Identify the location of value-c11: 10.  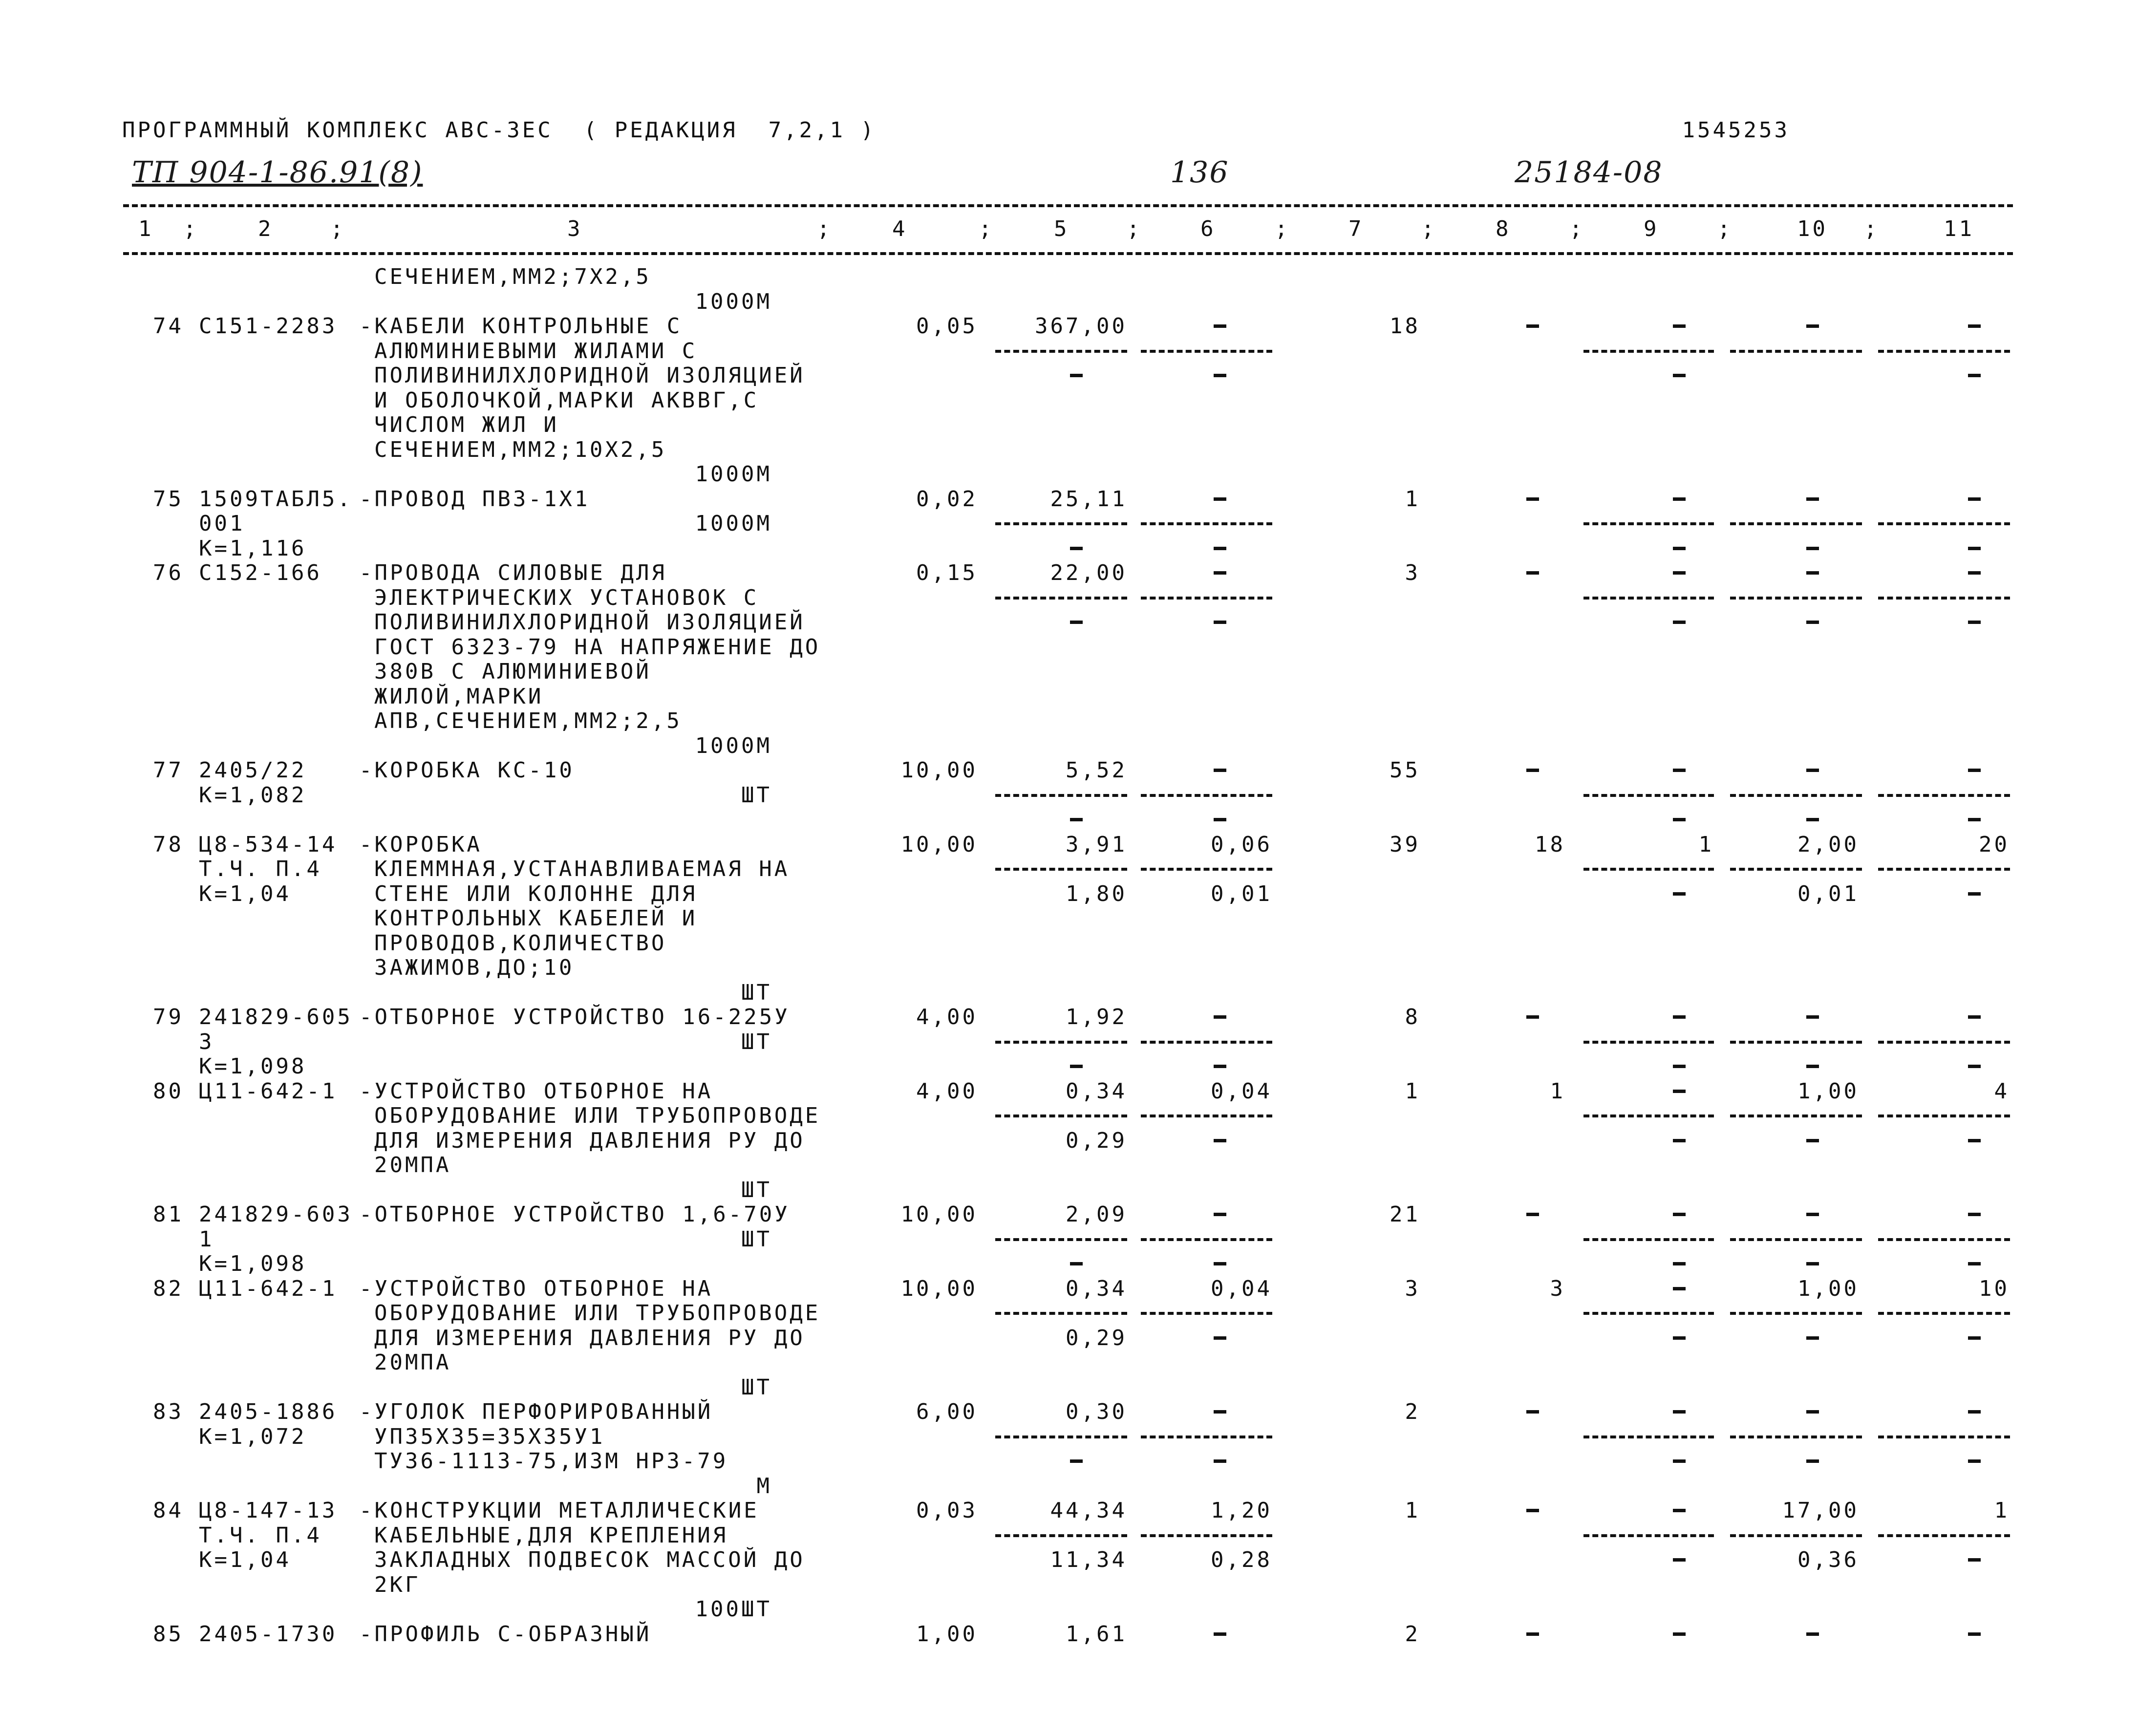
(1994, 1288).